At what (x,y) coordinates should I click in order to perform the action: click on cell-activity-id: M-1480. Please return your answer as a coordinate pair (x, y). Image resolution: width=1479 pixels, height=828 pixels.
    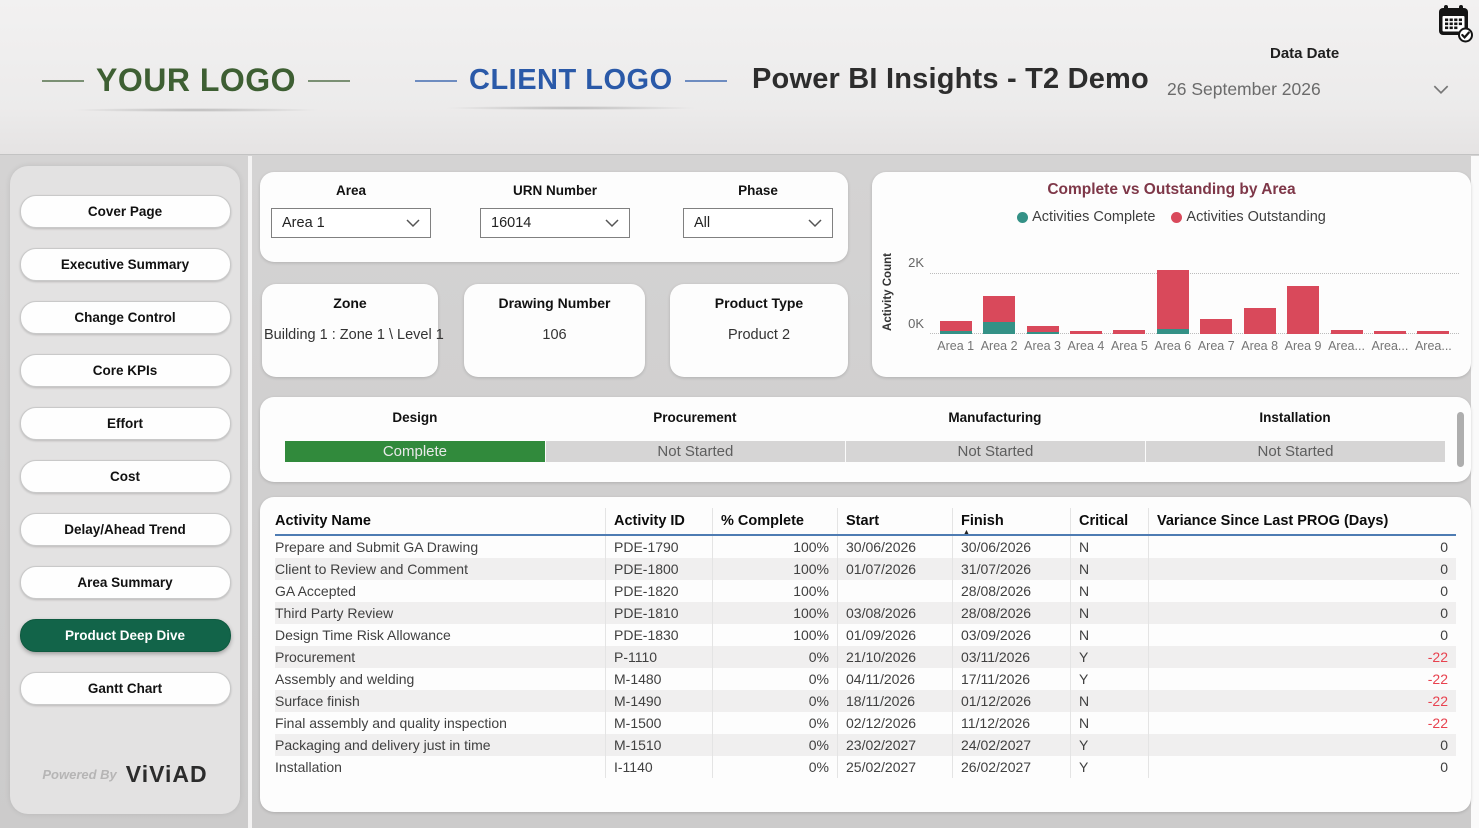
    Looking at the image, I should click on (658, 679).